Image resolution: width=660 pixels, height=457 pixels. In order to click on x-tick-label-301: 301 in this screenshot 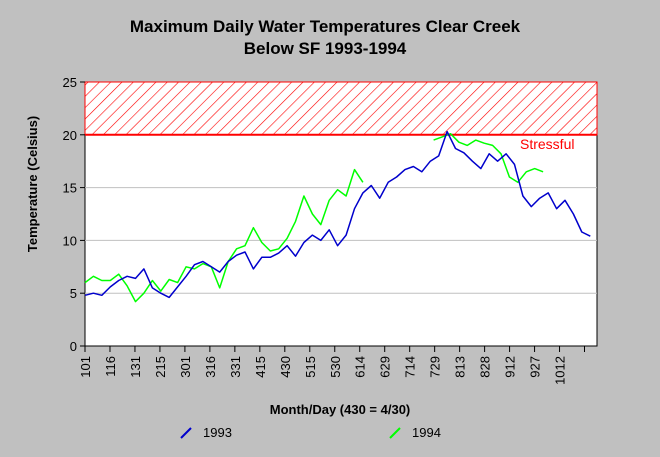, I will do `click(185, 367)`.